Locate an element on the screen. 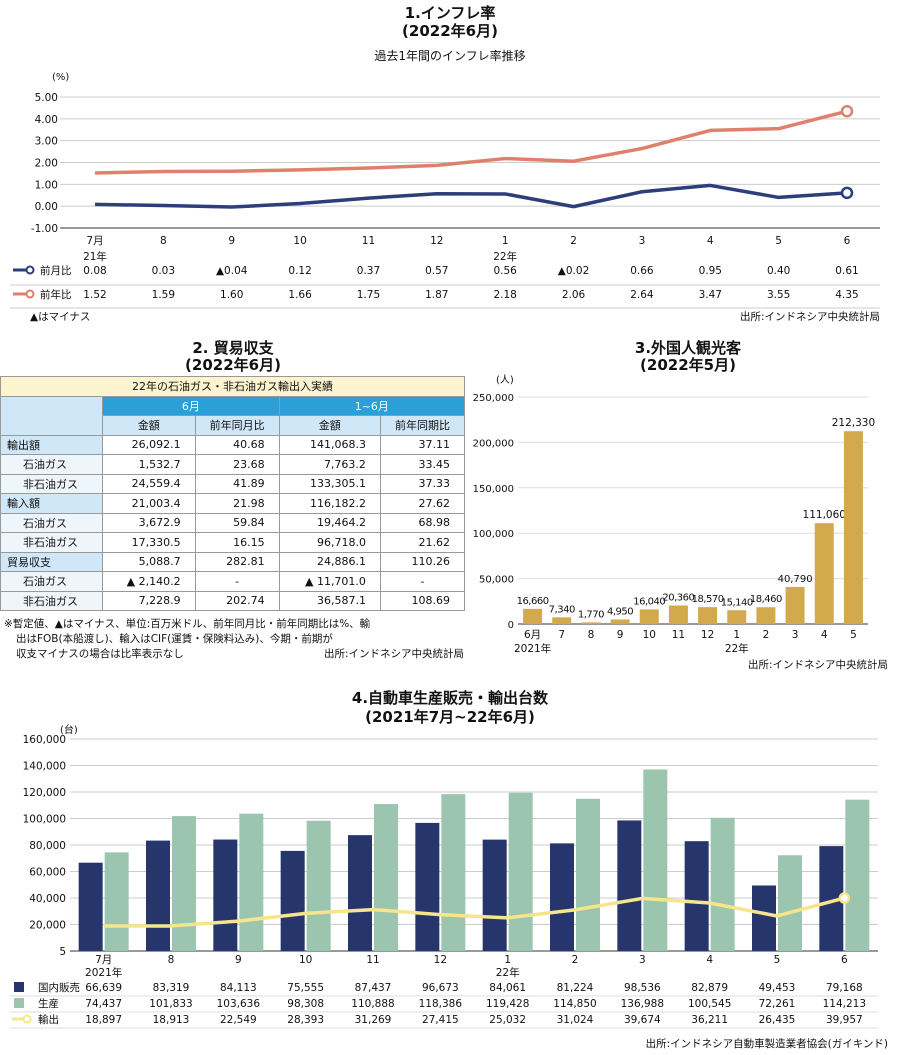 This screenshot has width=900, height=1055. trade-source: 出所:インドネシア中央統計局 is located at coordinates (393, 654).